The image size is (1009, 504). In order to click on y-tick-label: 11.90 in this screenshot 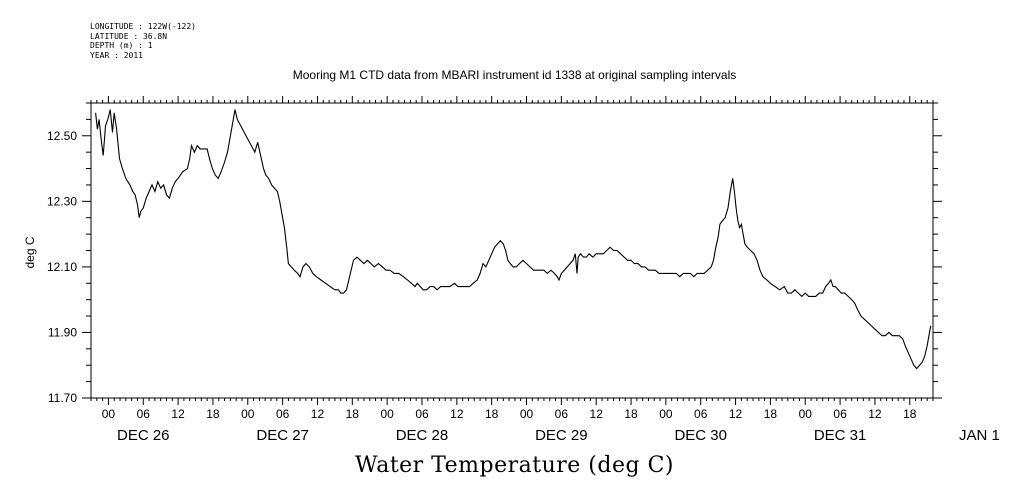, I will do `click(62, 332)`.